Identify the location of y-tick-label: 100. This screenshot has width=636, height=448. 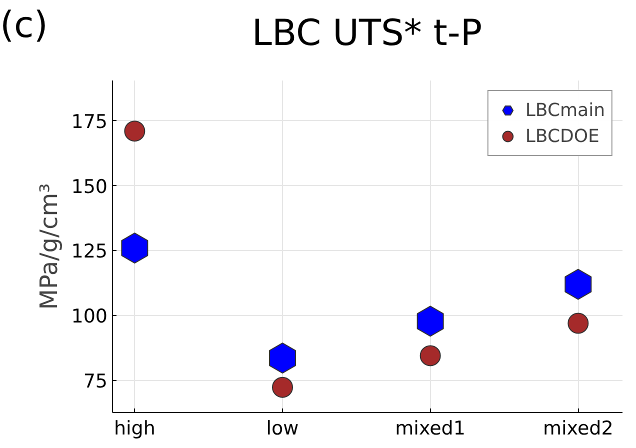
(89, 316).